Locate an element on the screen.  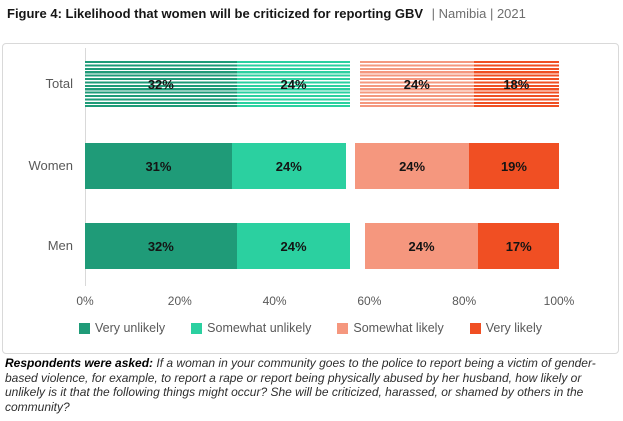
category-label-women: Women is located at coordinates (50, 165).